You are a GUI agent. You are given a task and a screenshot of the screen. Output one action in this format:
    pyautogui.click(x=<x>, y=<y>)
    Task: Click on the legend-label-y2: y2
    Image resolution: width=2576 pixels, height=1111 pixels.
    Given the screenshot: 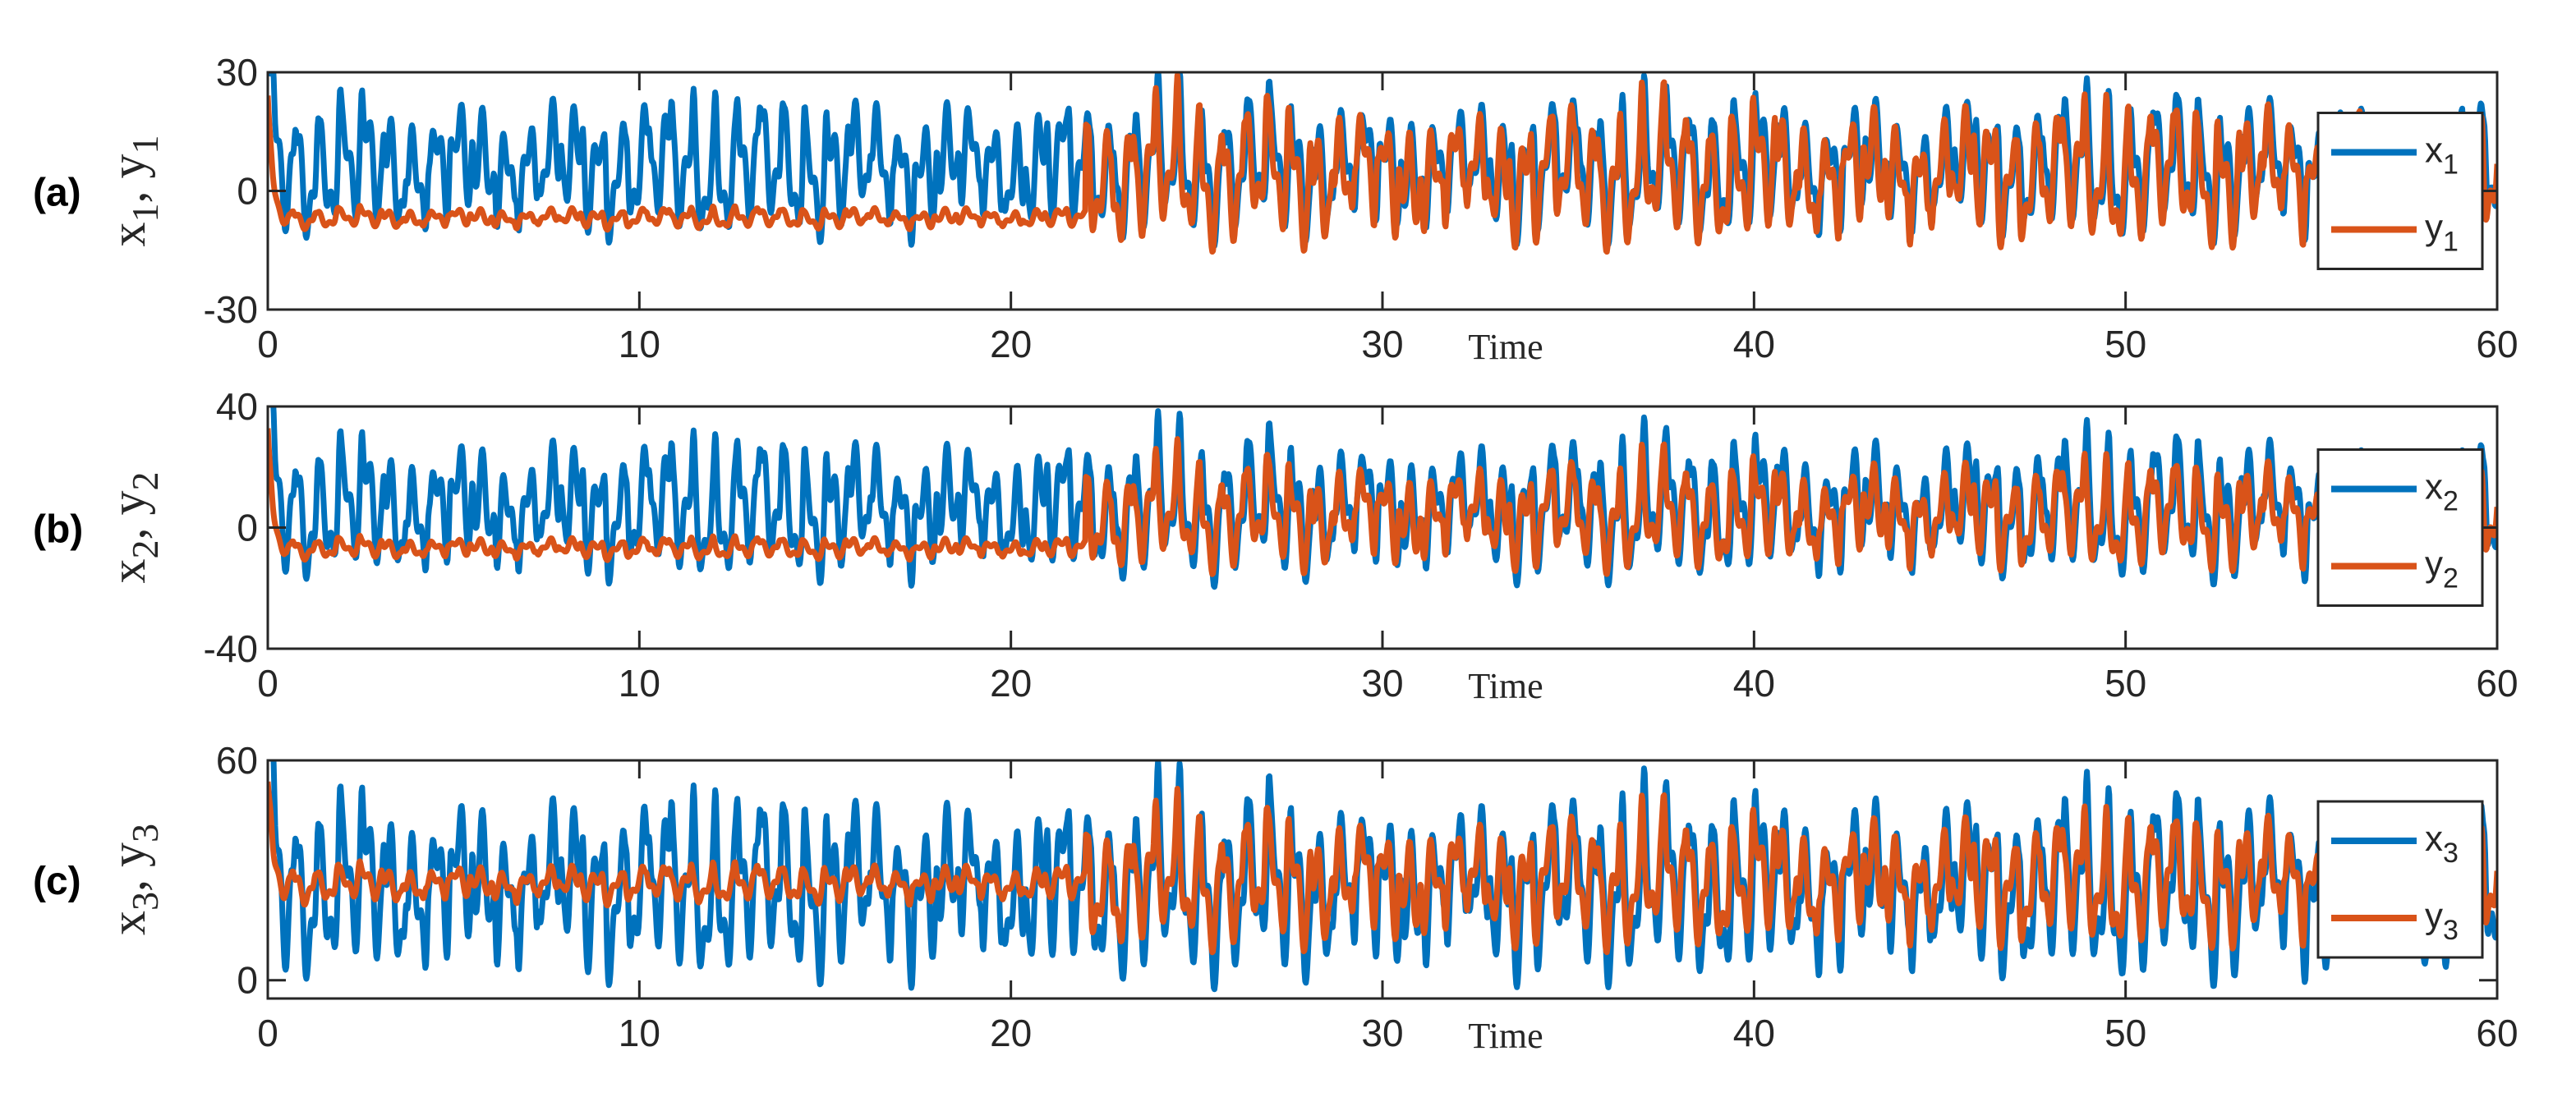 What is the action you would take?
    pyautogui.click(x=2442, y=569)
    